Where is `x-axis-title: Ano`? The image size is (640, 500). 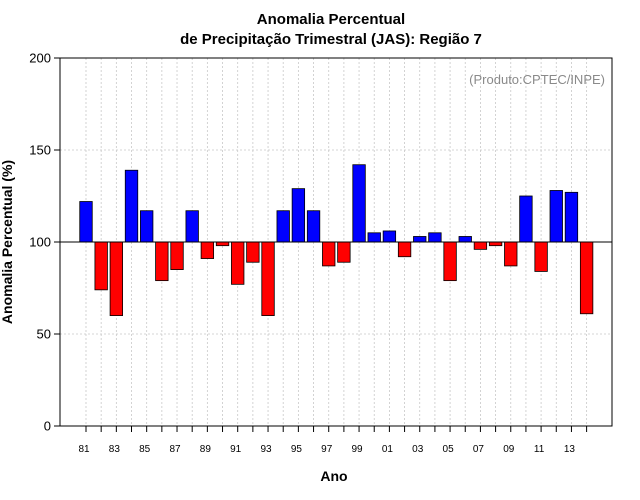 x-axis-title: Ano is located at coordinates (333, 476).